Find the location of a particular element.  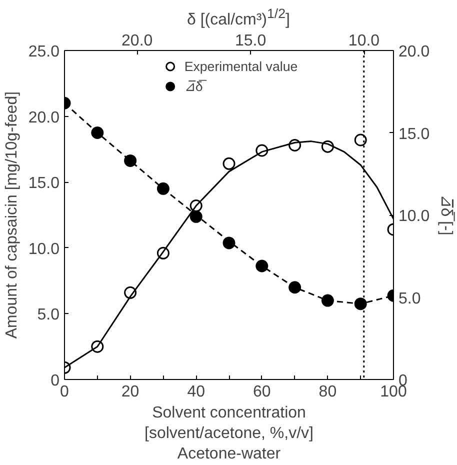

y-axis-title: Amount of capsaicin [mg/10g-feed] is located at coordinates (11, 215).